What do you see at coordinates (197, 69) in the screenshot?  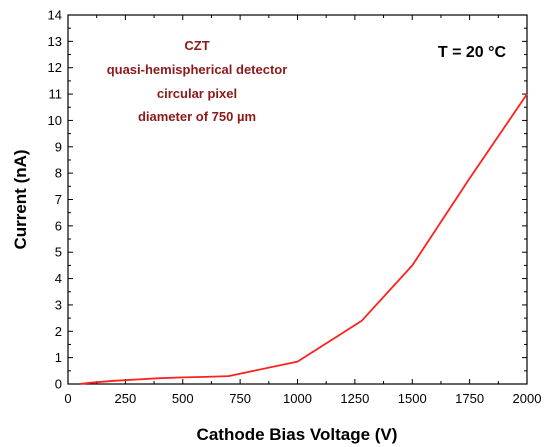 I see `annotation-detector: quasi-hemispherical detector` at bounding box center [197, 69].